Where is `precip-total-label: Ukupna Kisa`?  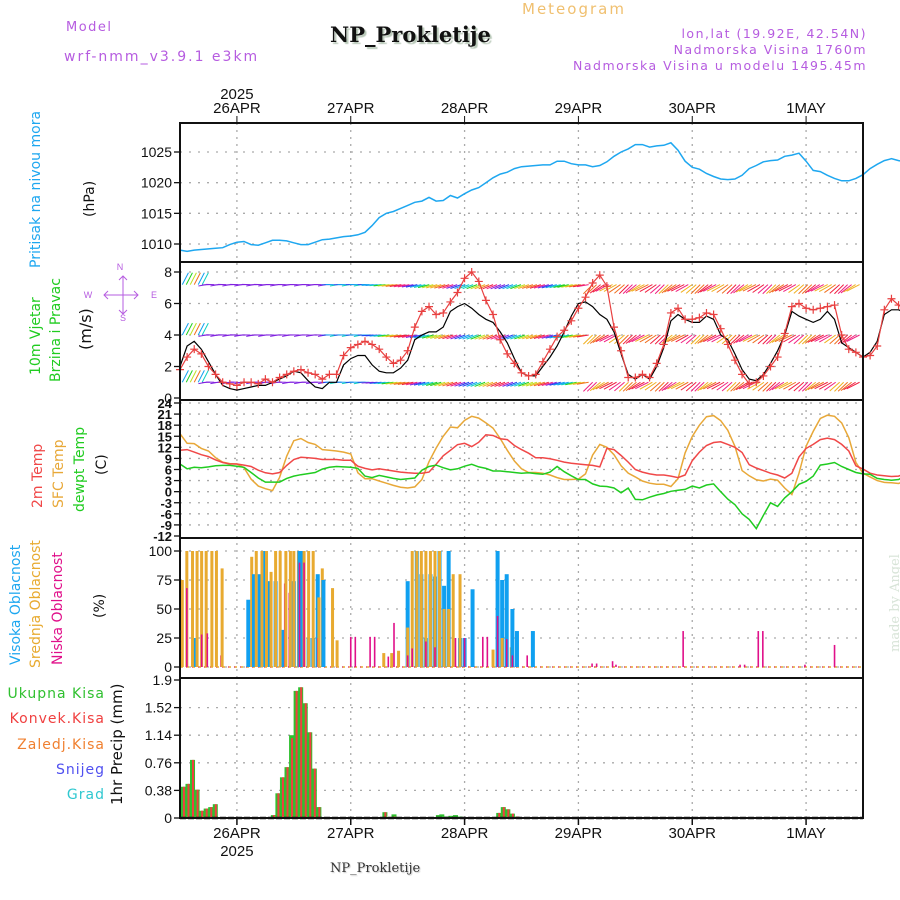
precip-total-label: Ukupna Kisa is located at coordinates (56, 694).